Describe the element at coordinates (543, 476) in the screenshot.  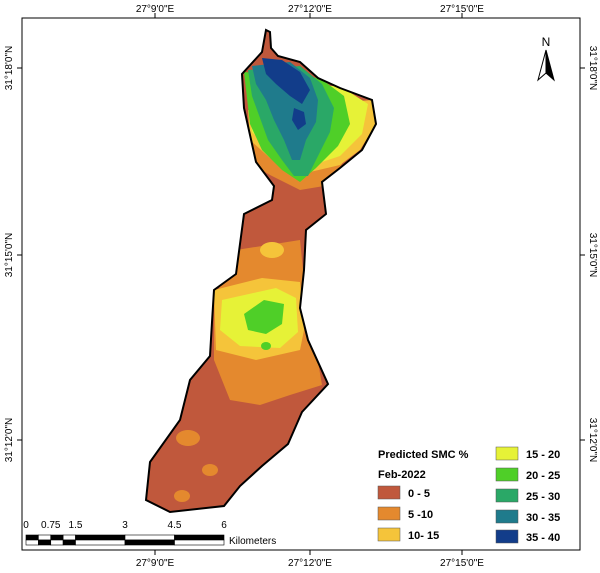
I see `legend-label: 20 - 25` at that location.